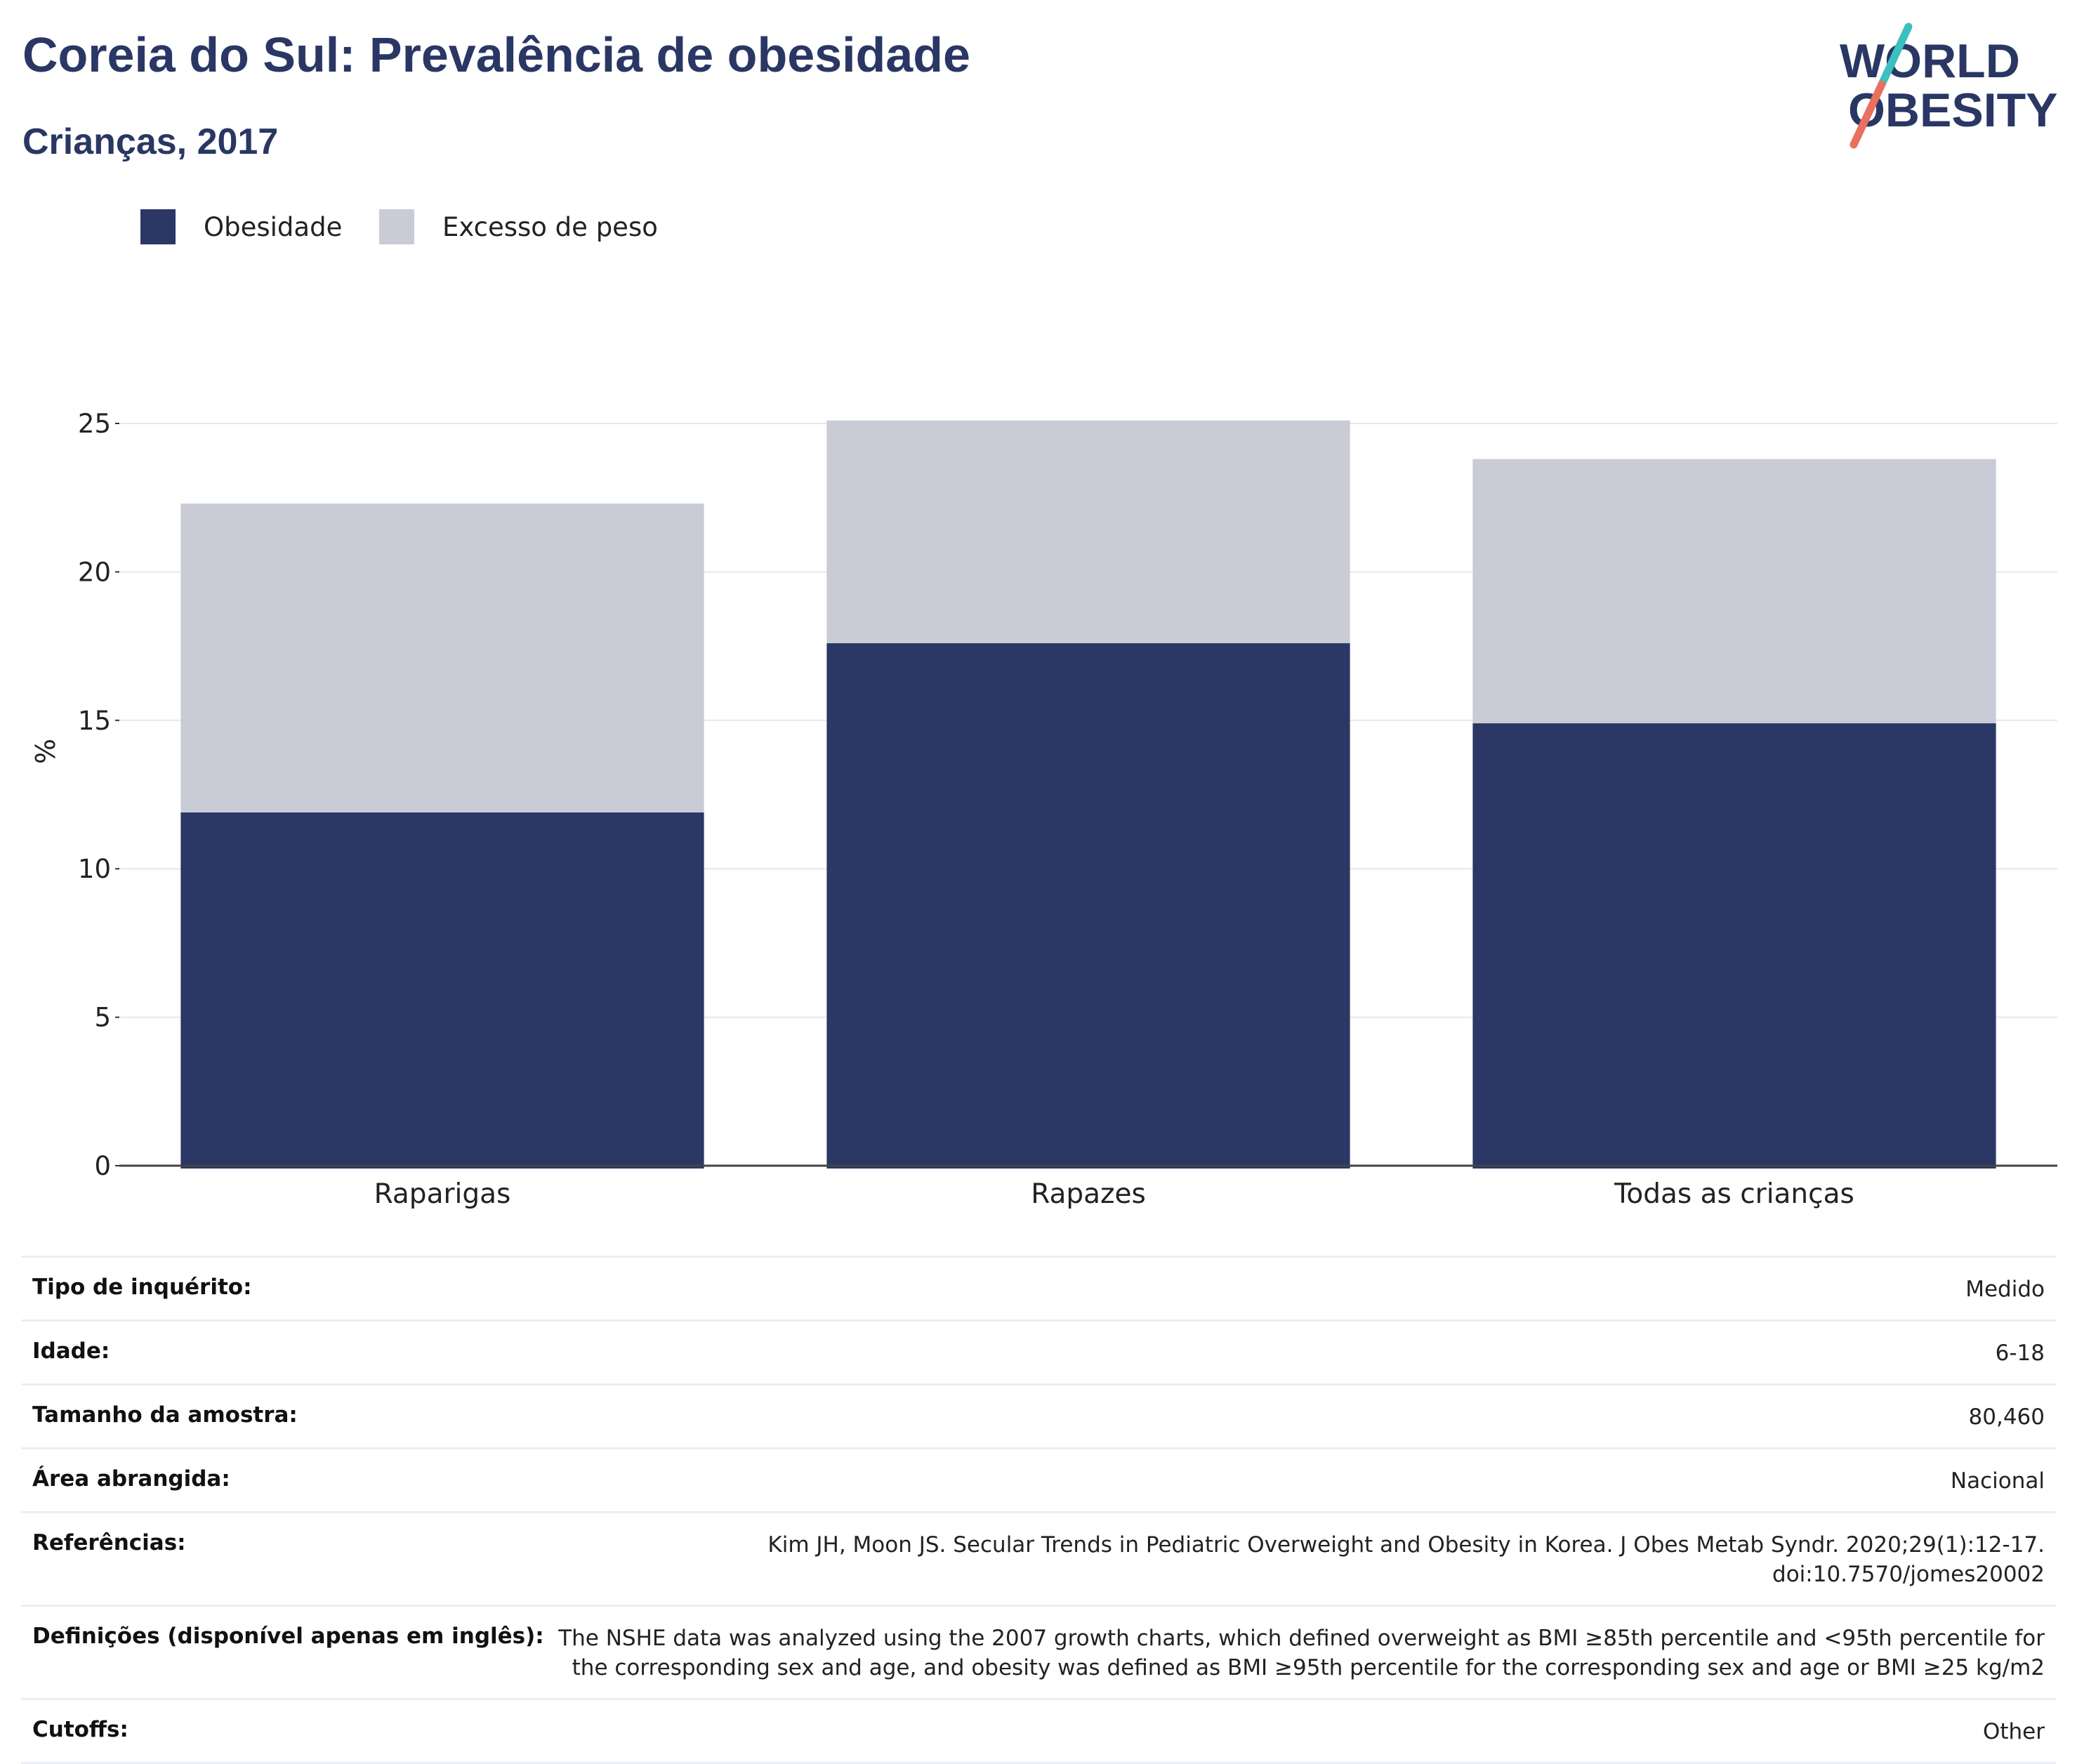 The image size is (2077, 1764). Describe the element at coordinates (150, 141) in the screenshot. I see `chart-subtitle: Crianças, 2017` at that location.